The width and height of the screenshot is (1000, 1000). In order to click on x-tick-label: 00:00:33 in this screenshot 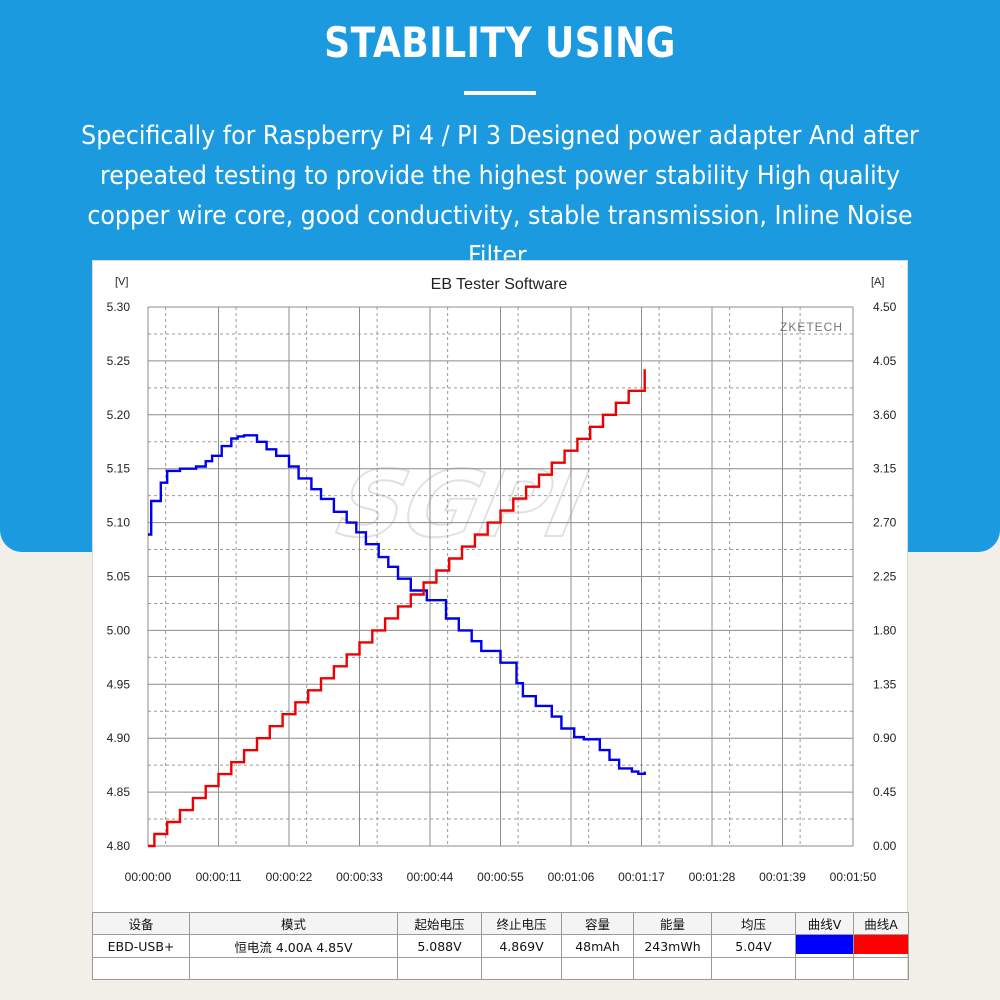, I will do `click(359, 877)`.